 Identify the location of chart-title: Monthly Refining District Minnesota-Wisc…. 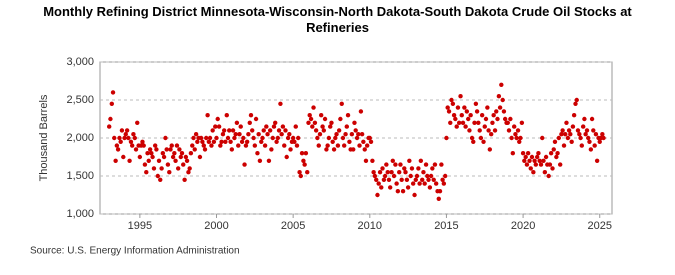
(337, 19).